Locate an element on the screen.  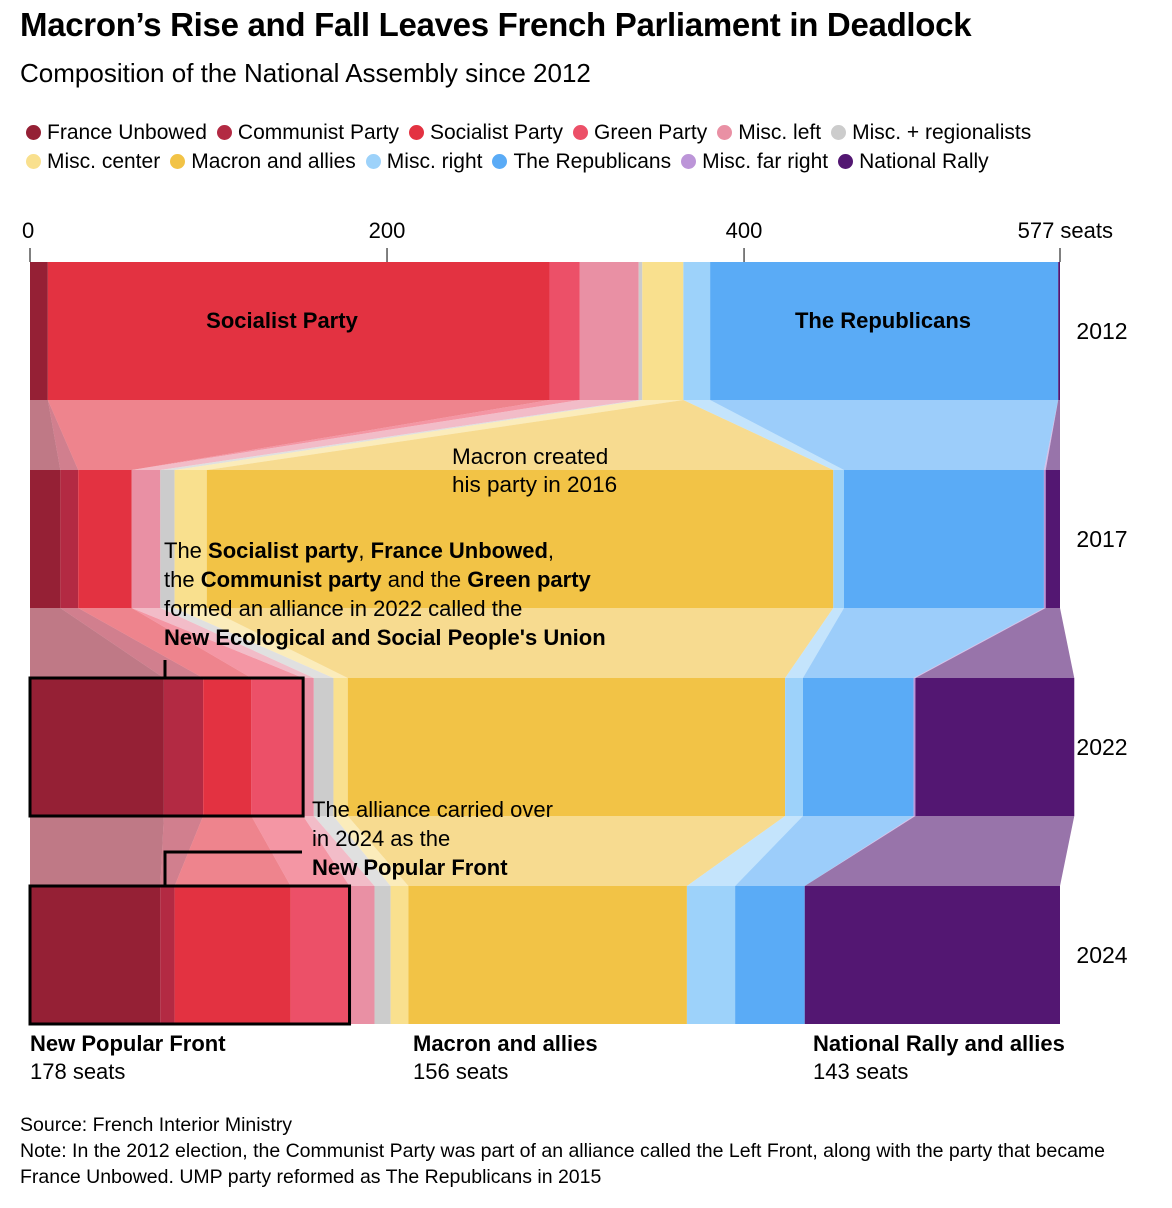
legend-label: Misc. right is located at coordinates (434, 161).